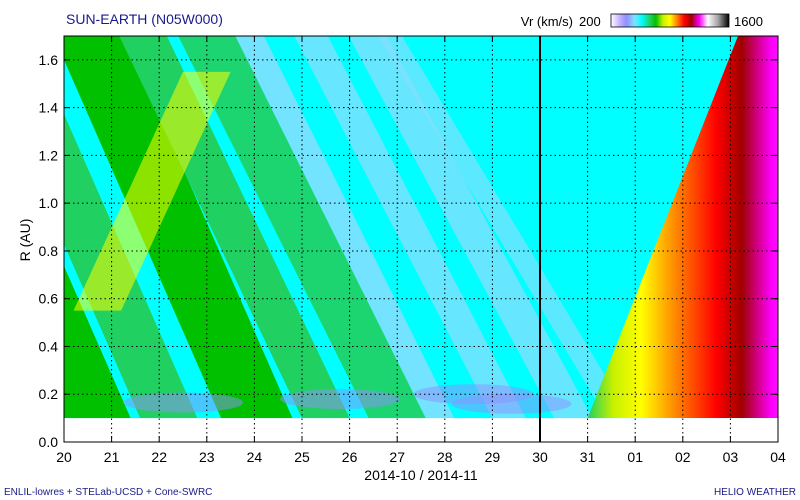 This screenshot has height=500, width=800. Describe the element at coordinates (49, 155) in the screenshot. I see `y-tick-label: 1.2` at that location.